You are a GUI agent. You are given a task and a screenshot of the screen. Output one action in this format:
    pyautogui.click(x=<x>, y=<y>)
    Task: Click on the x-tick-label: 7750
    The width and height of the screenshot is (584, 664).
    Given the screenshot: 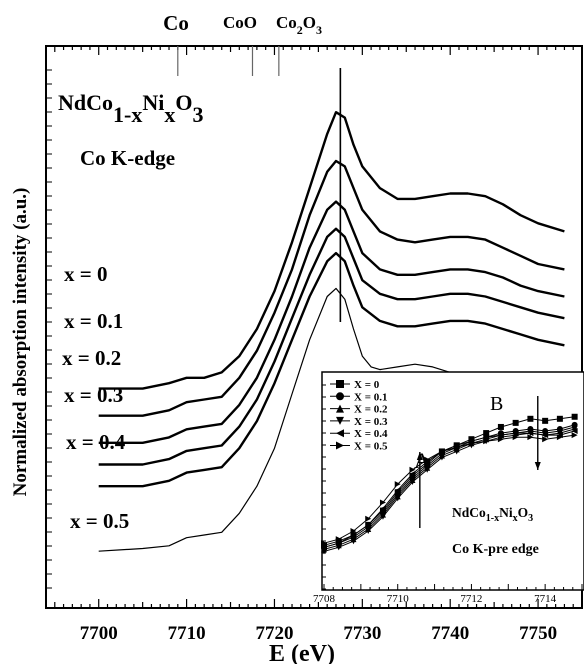 What is the action you would take?
    pyautogui.click(x=538, y=633)
    